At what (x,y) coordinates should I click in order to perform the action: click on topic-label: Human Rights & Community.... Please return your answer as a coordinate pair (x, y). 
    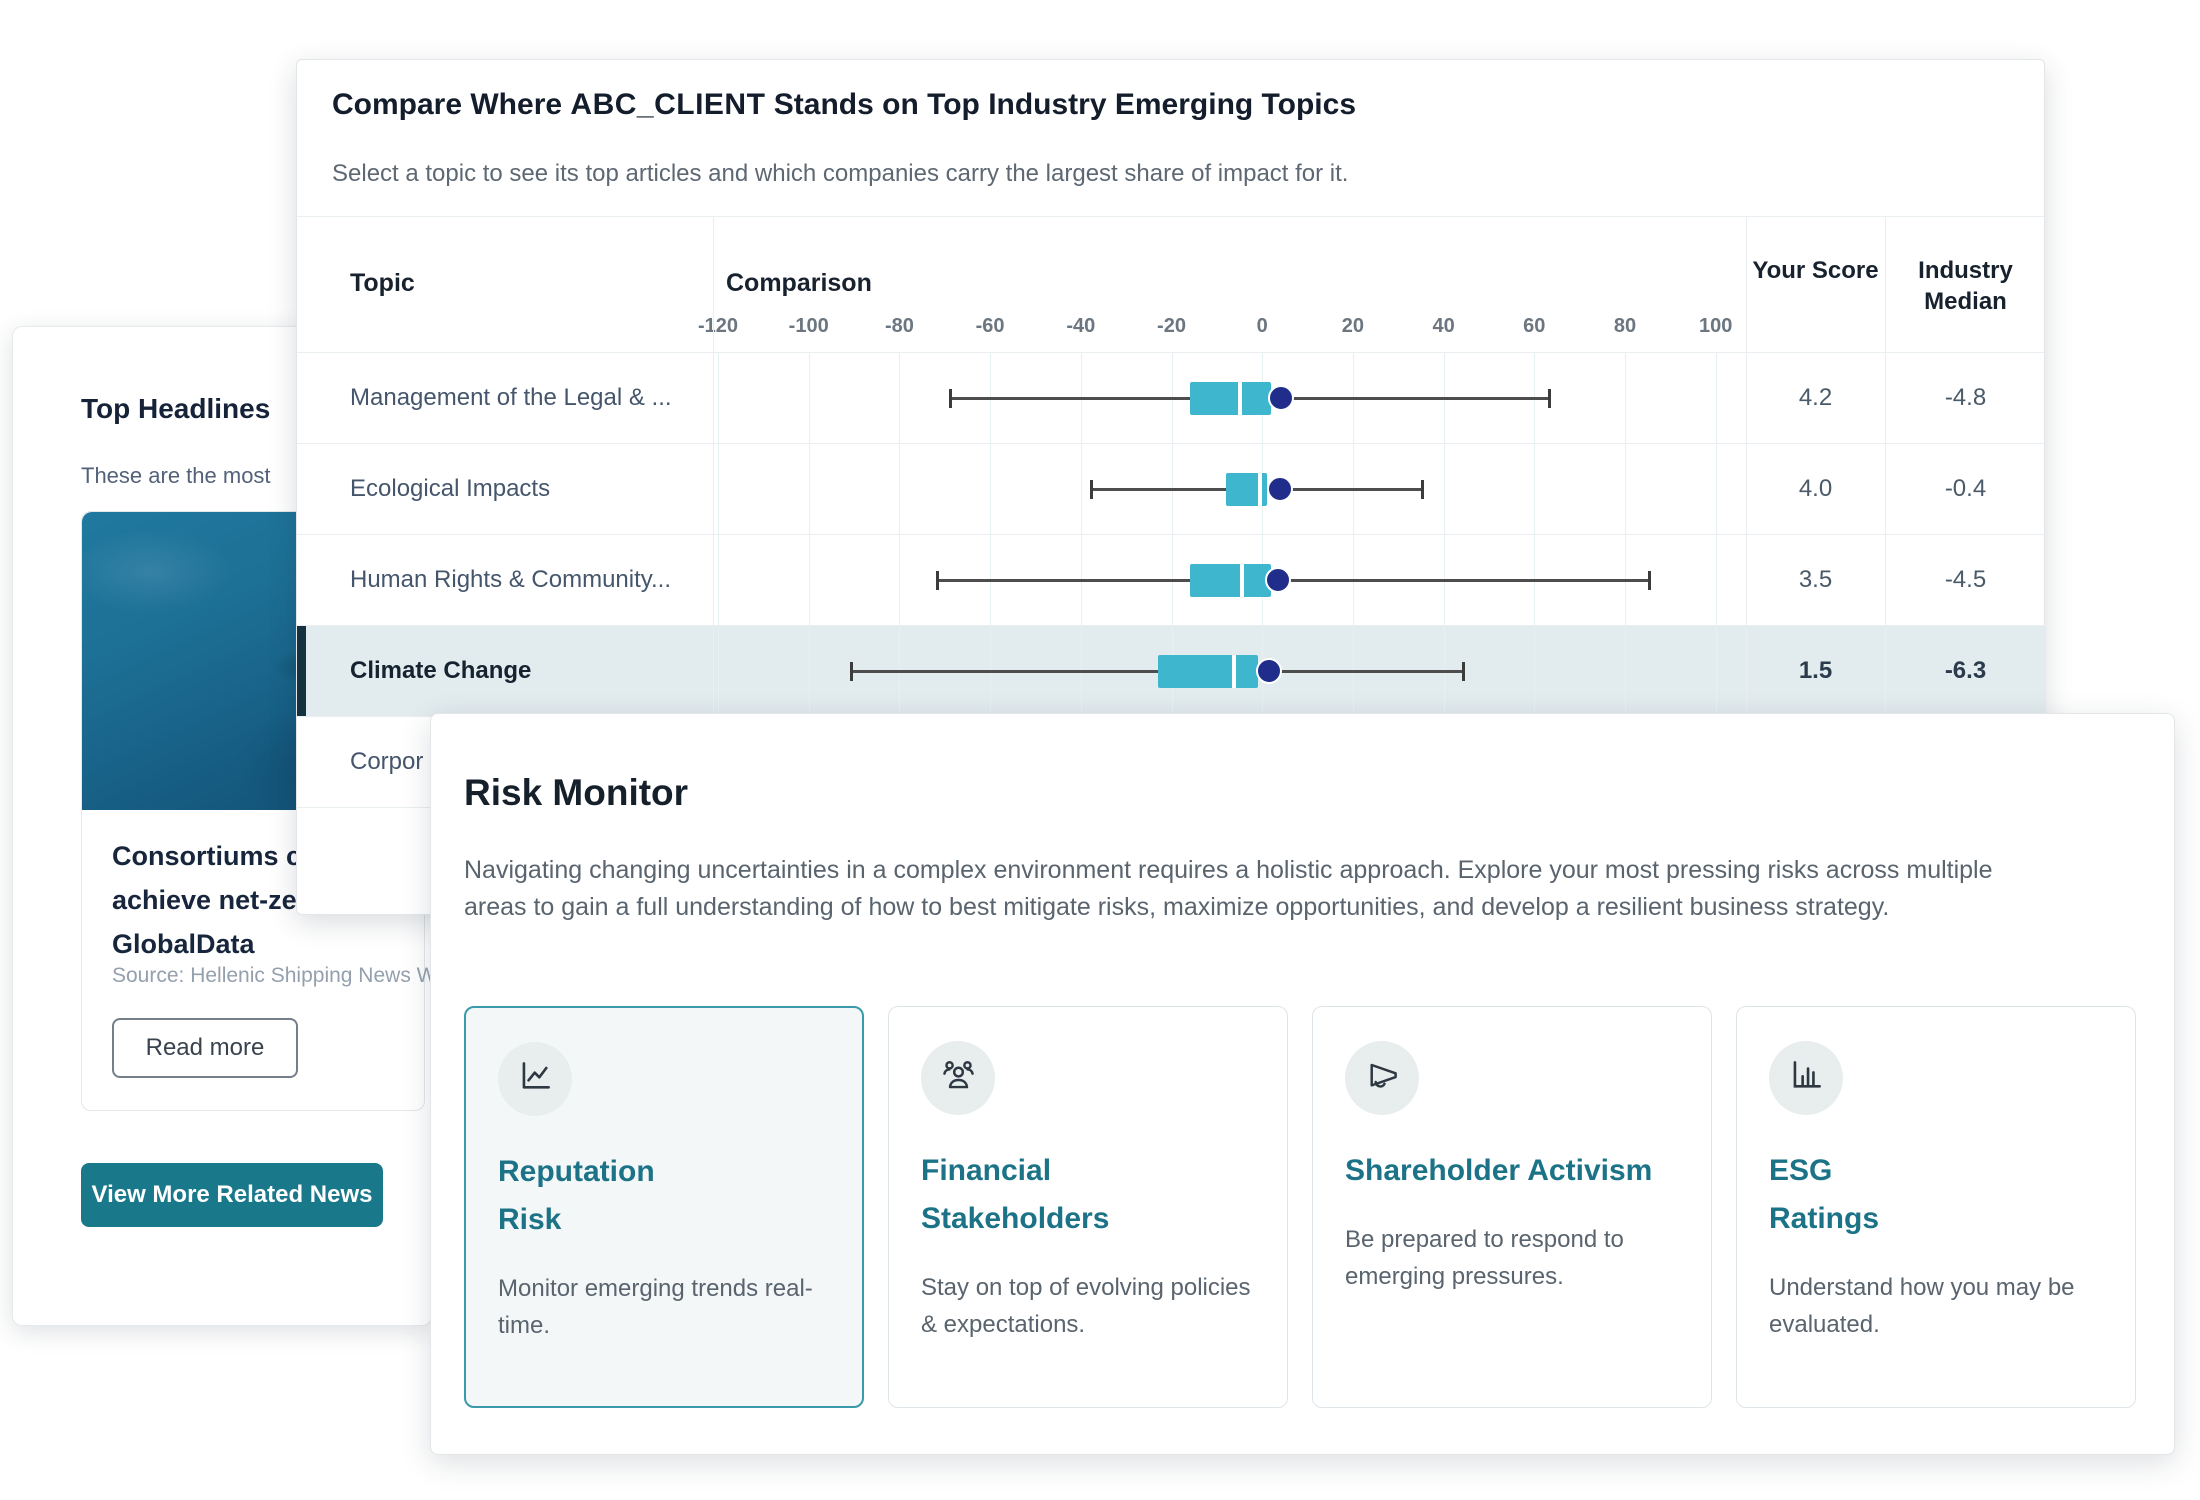
    Looking at the image, I should click on (510, 579).